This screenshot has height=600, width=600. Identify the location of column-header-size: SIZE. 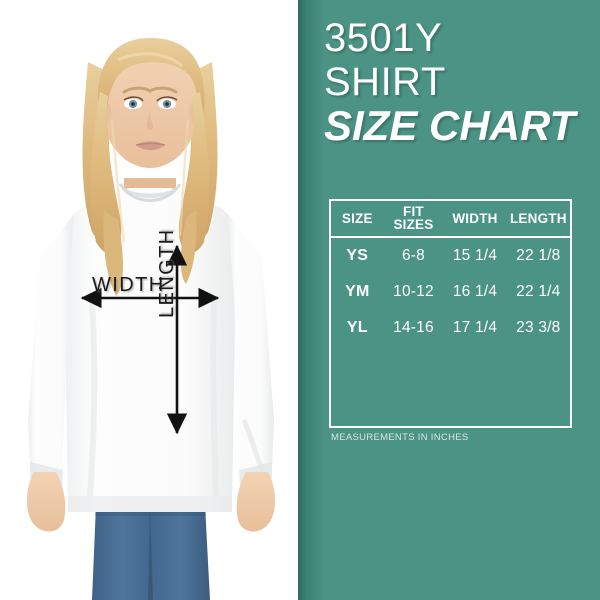
(357, 219).